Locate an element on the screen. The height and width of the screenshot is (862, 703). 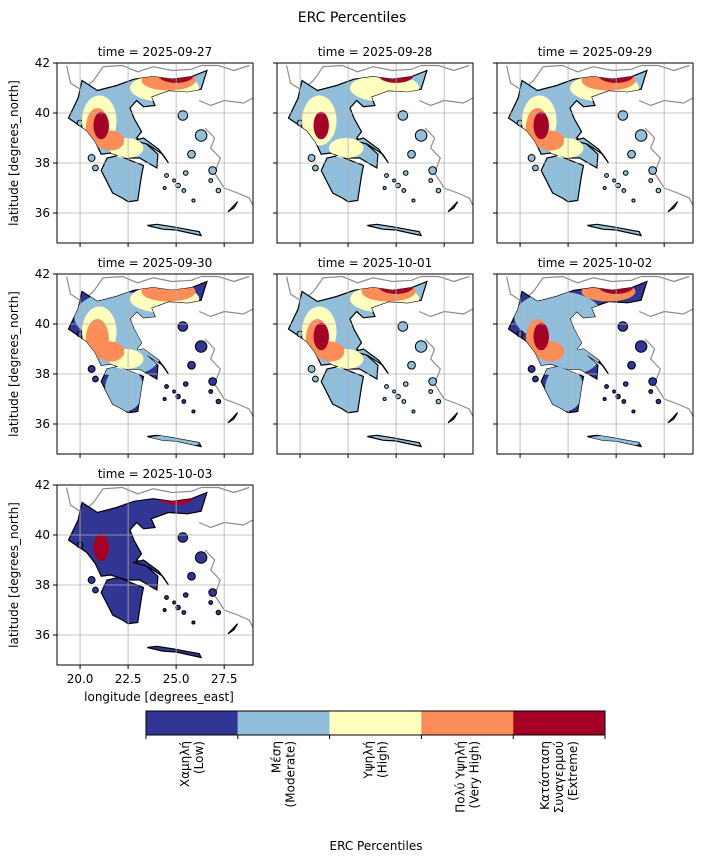
y-axis-label: latitude [degrees_north] is located at coordinates (14, 153).